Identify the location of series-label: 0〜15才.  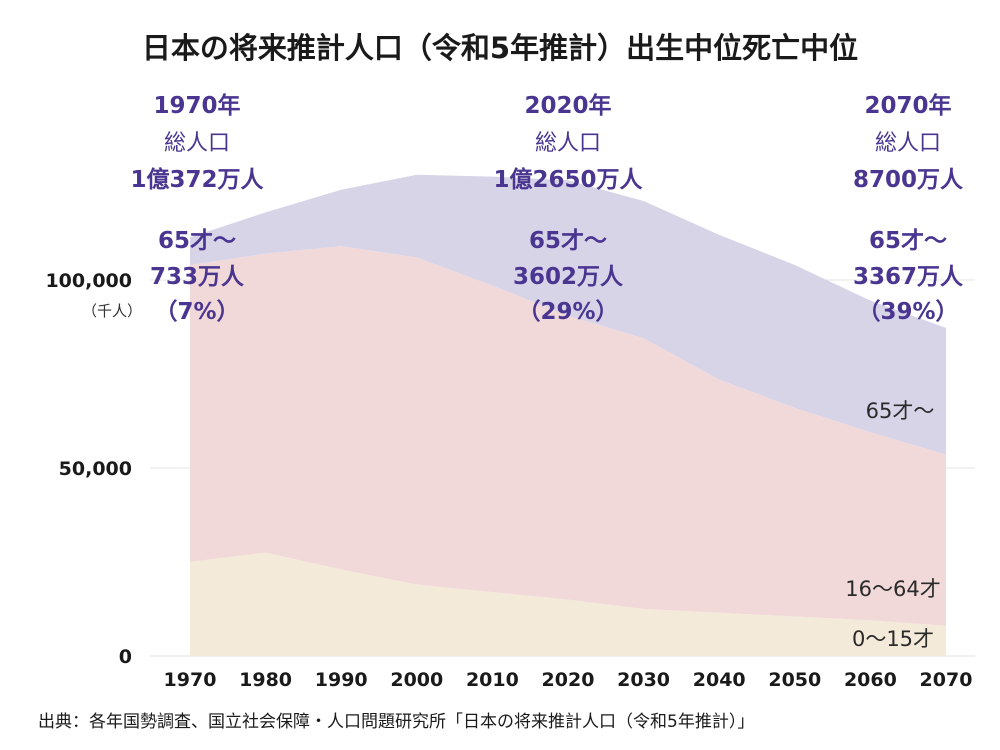
(893, 639).